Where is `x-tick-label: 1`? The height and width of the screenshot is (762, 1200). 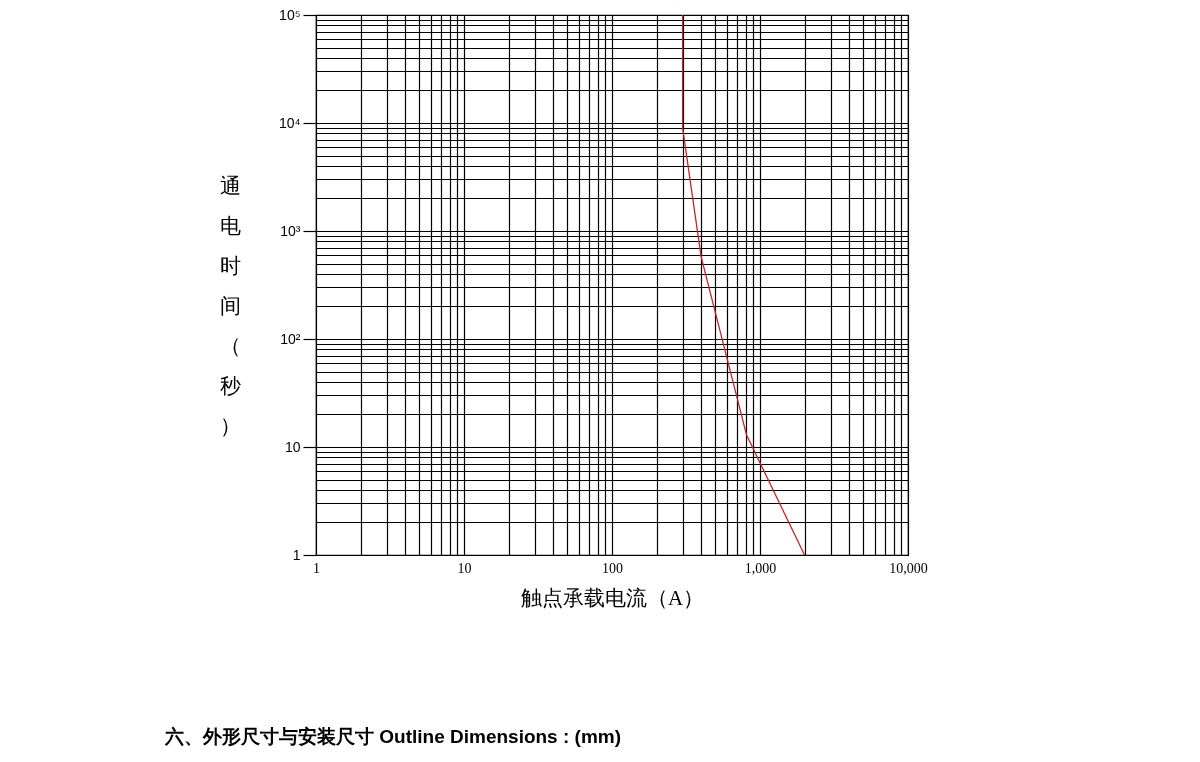 x-tick-label: 1 is located at coordinates (316, 568).